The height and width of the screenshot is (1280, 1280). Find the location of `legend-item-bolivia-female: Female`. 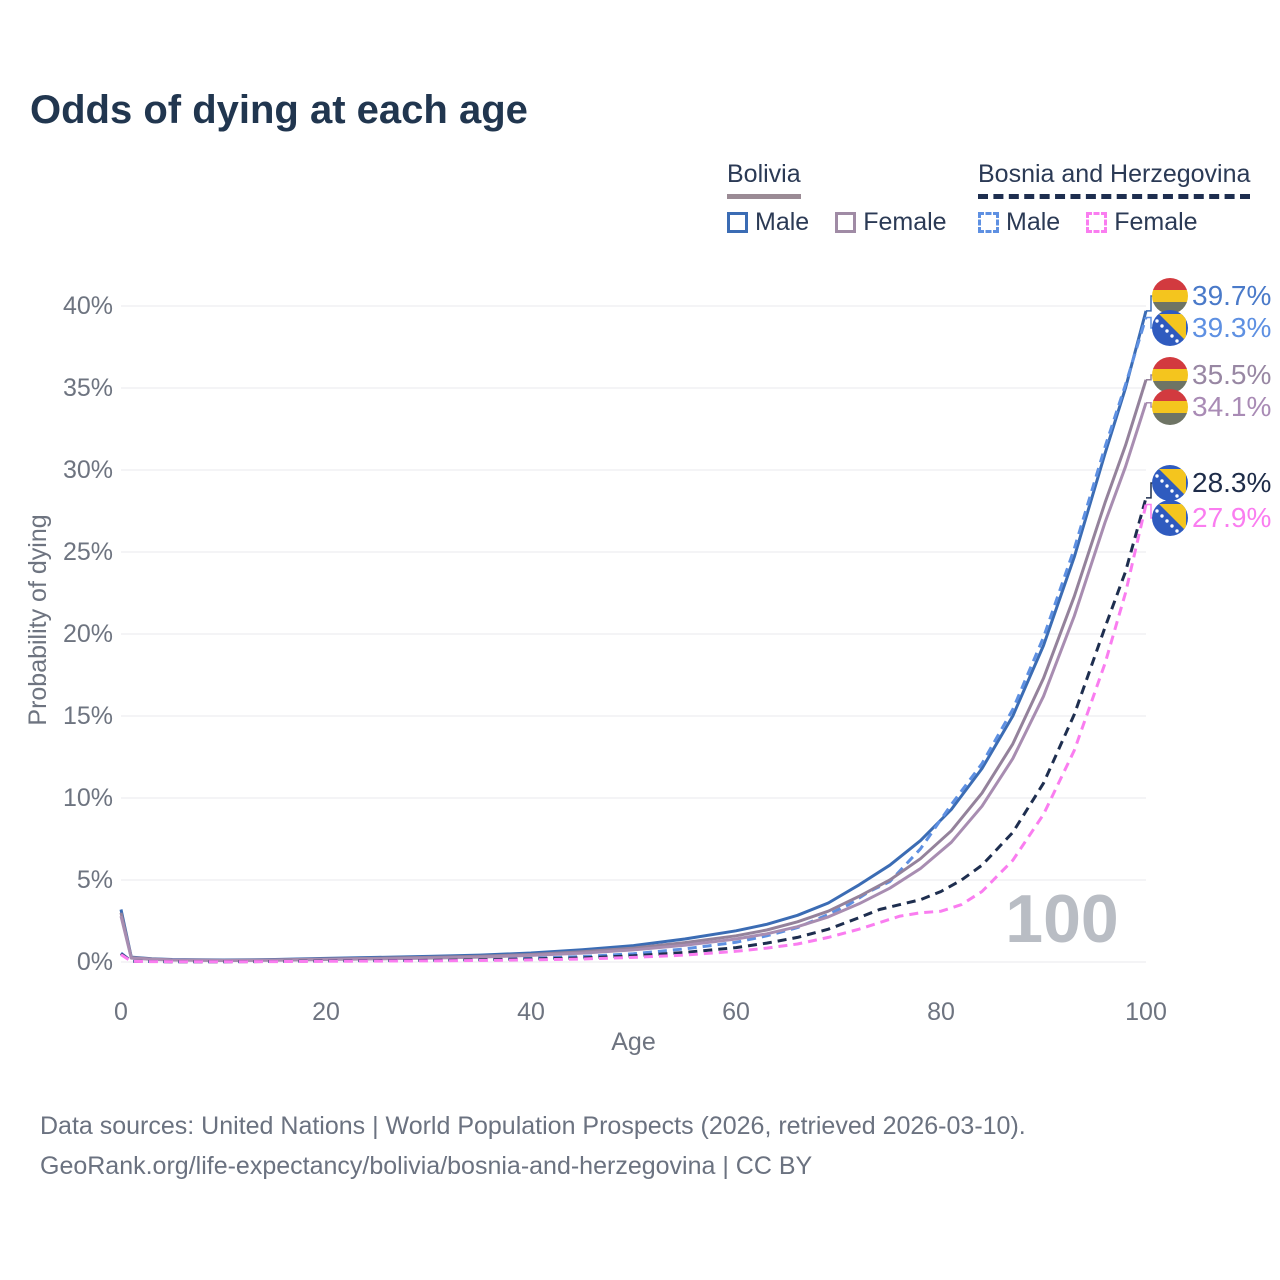

legend-item-bolivia-female: Female is located at coordinates (891, 222).